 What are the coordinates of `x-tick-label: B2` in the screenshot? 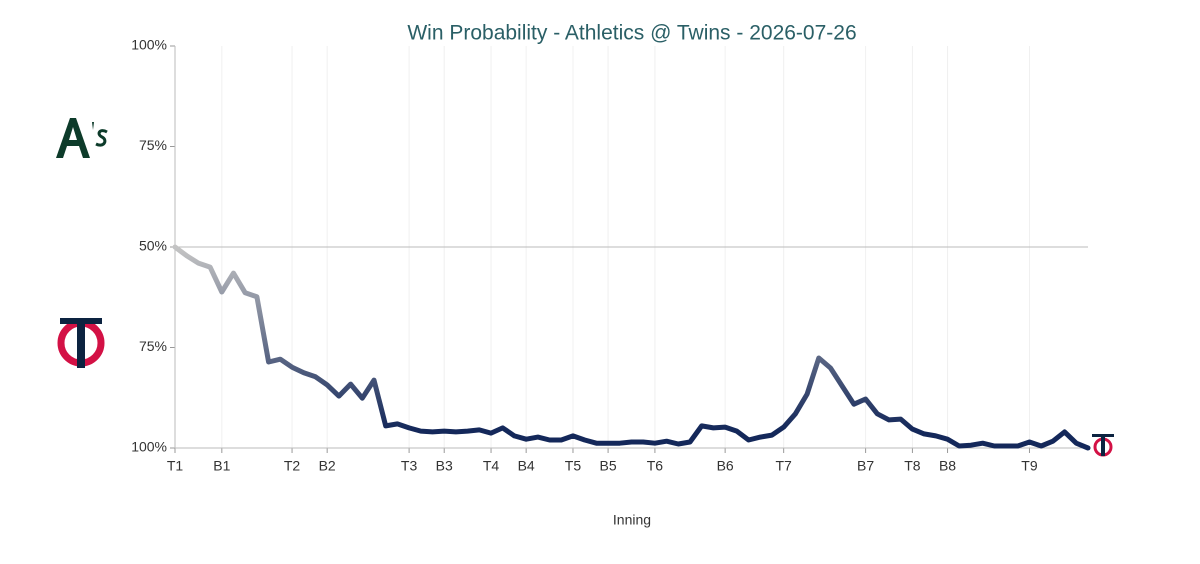 It's located at (327, 466).